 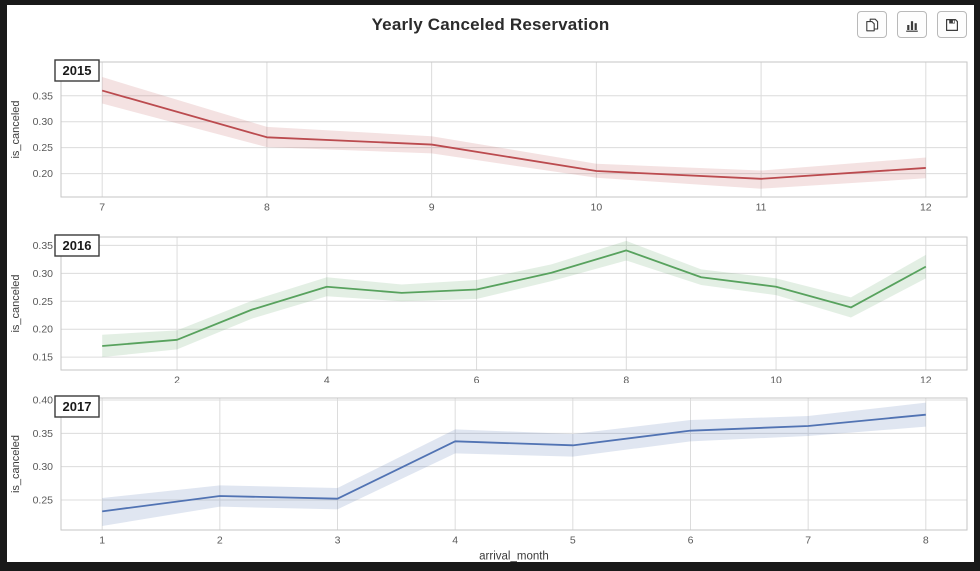 I want to click on page-title: Yearly Canceled Reservation, so click(x=490, y=24).